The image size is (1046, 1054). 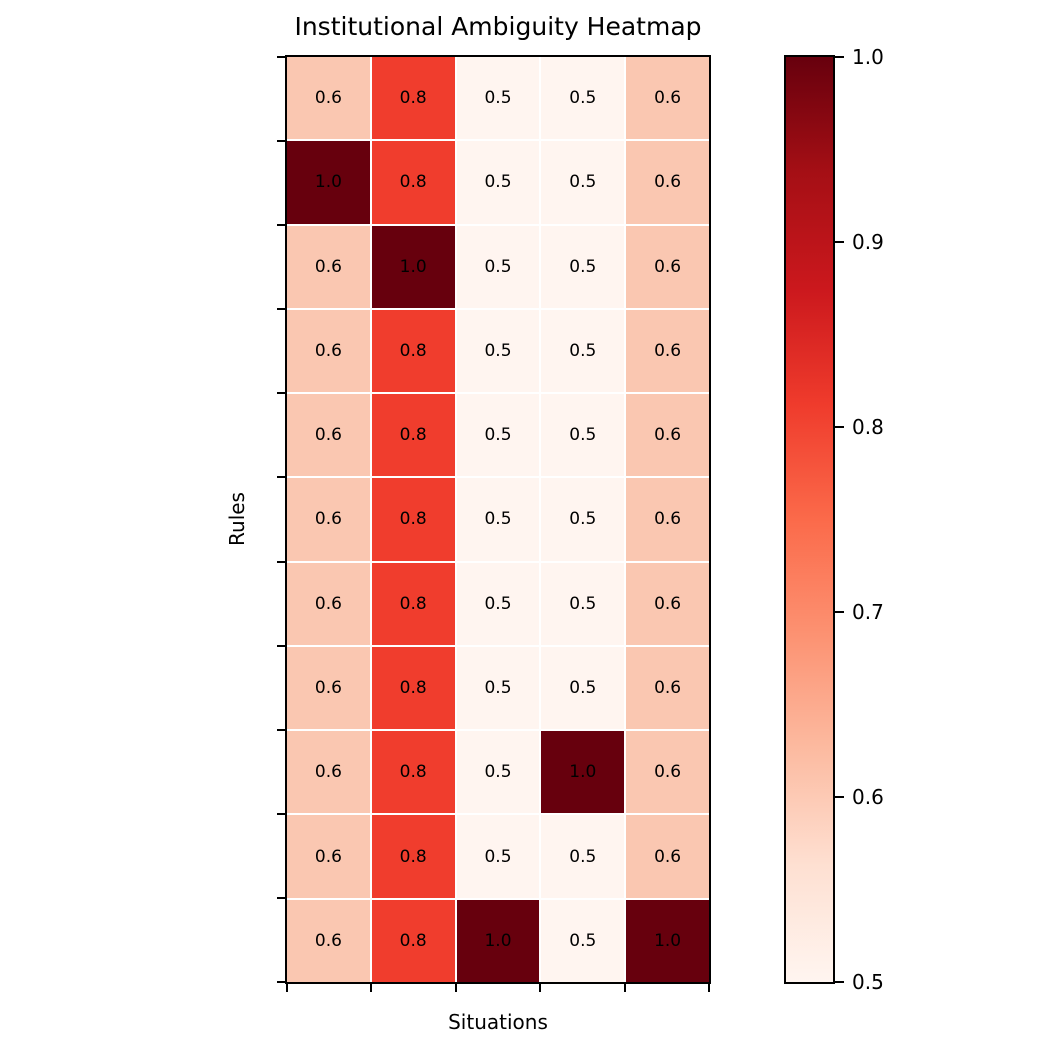 I want to click on colorbar-tick-label: 0.6, so click(x=868, y=797).